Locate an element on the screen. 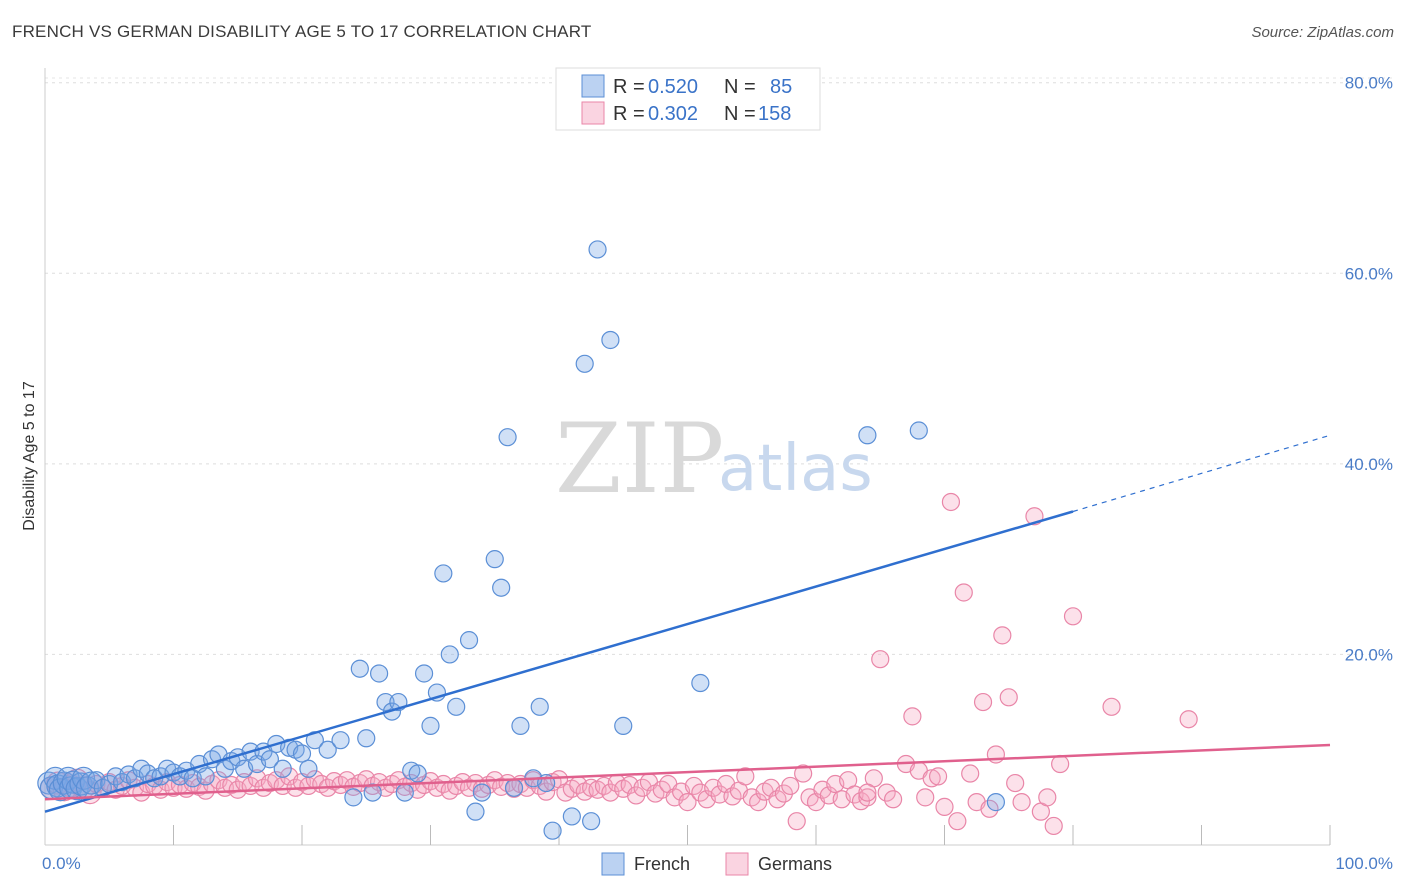 This screenshot has width=1406, height=892. x-tick-label-1: 100.0% is located at coordinates (1364, 863).